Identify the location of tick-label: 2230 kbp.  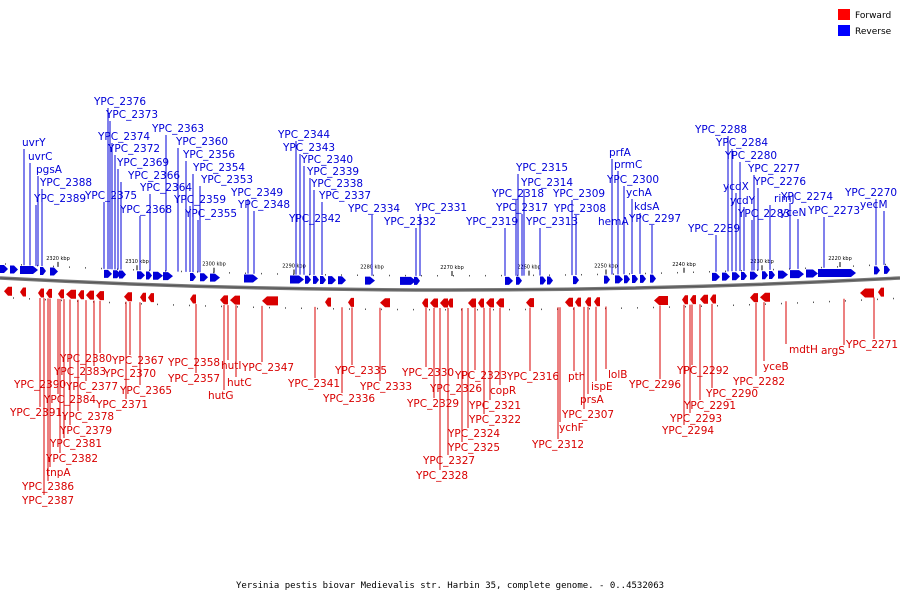
(762, 262).